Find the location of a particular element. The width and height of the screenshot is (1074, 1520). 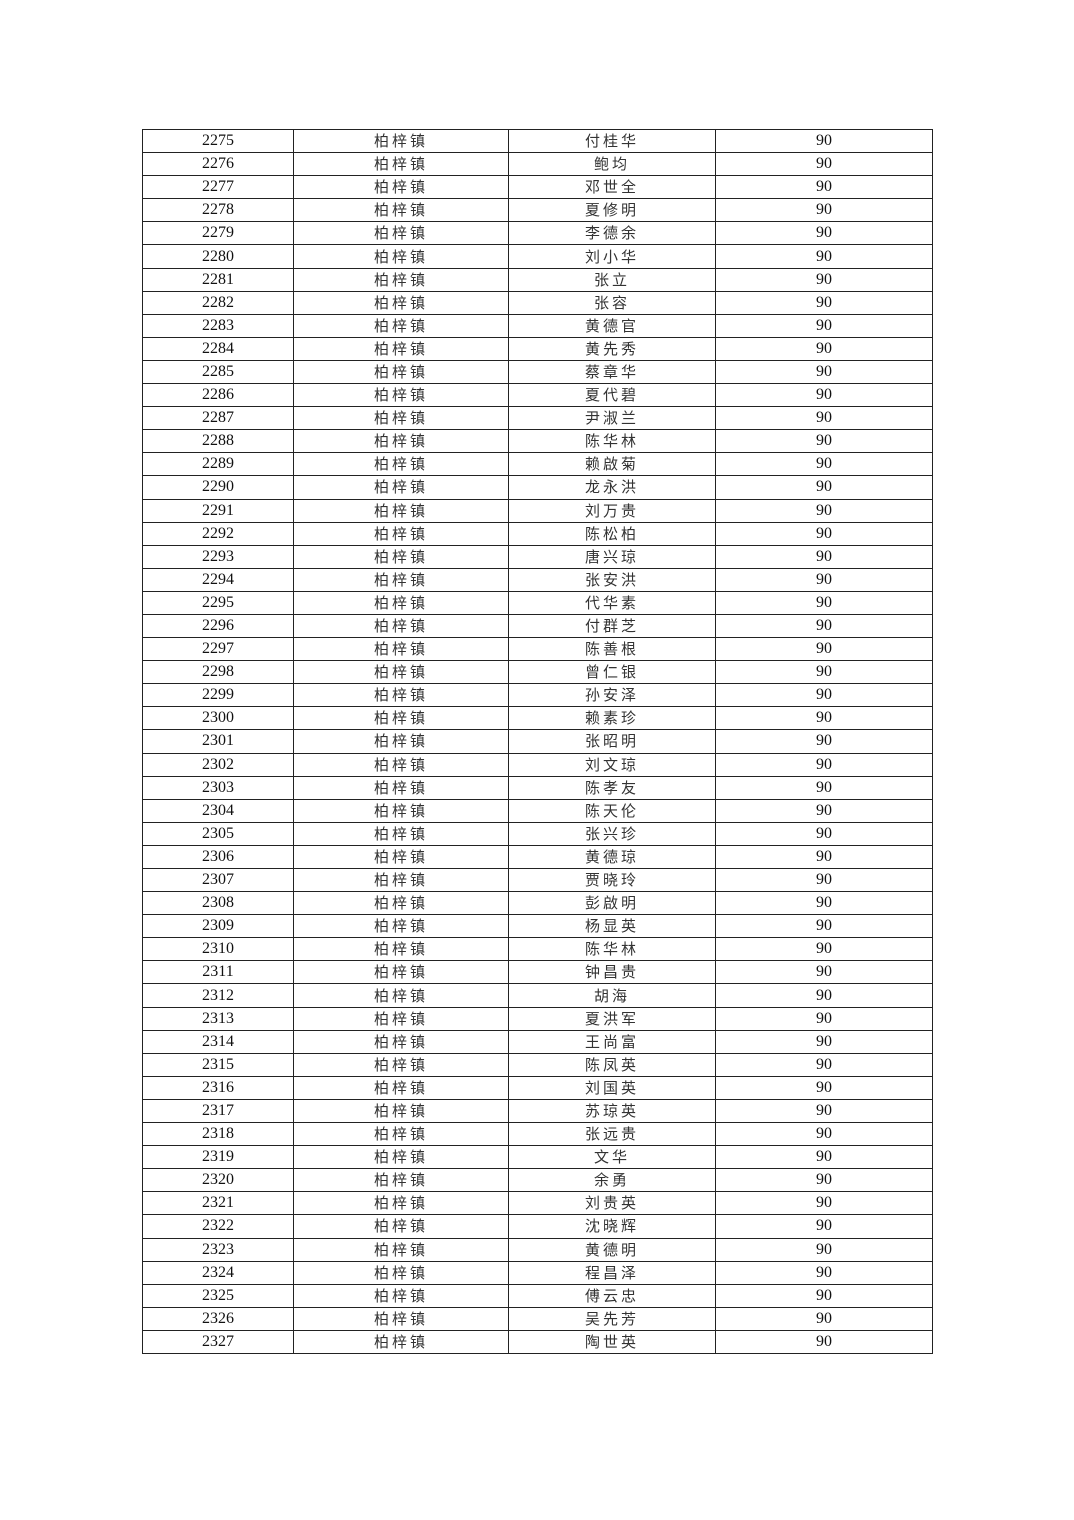

row-number: 2299 is located at coordinates (218, 695).